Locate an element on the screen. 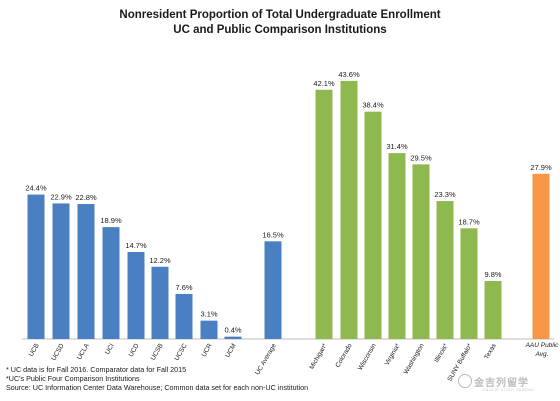 The image size is (560, 401). data-label-ucsb: 12.2% is located at coordinates (160, 260).